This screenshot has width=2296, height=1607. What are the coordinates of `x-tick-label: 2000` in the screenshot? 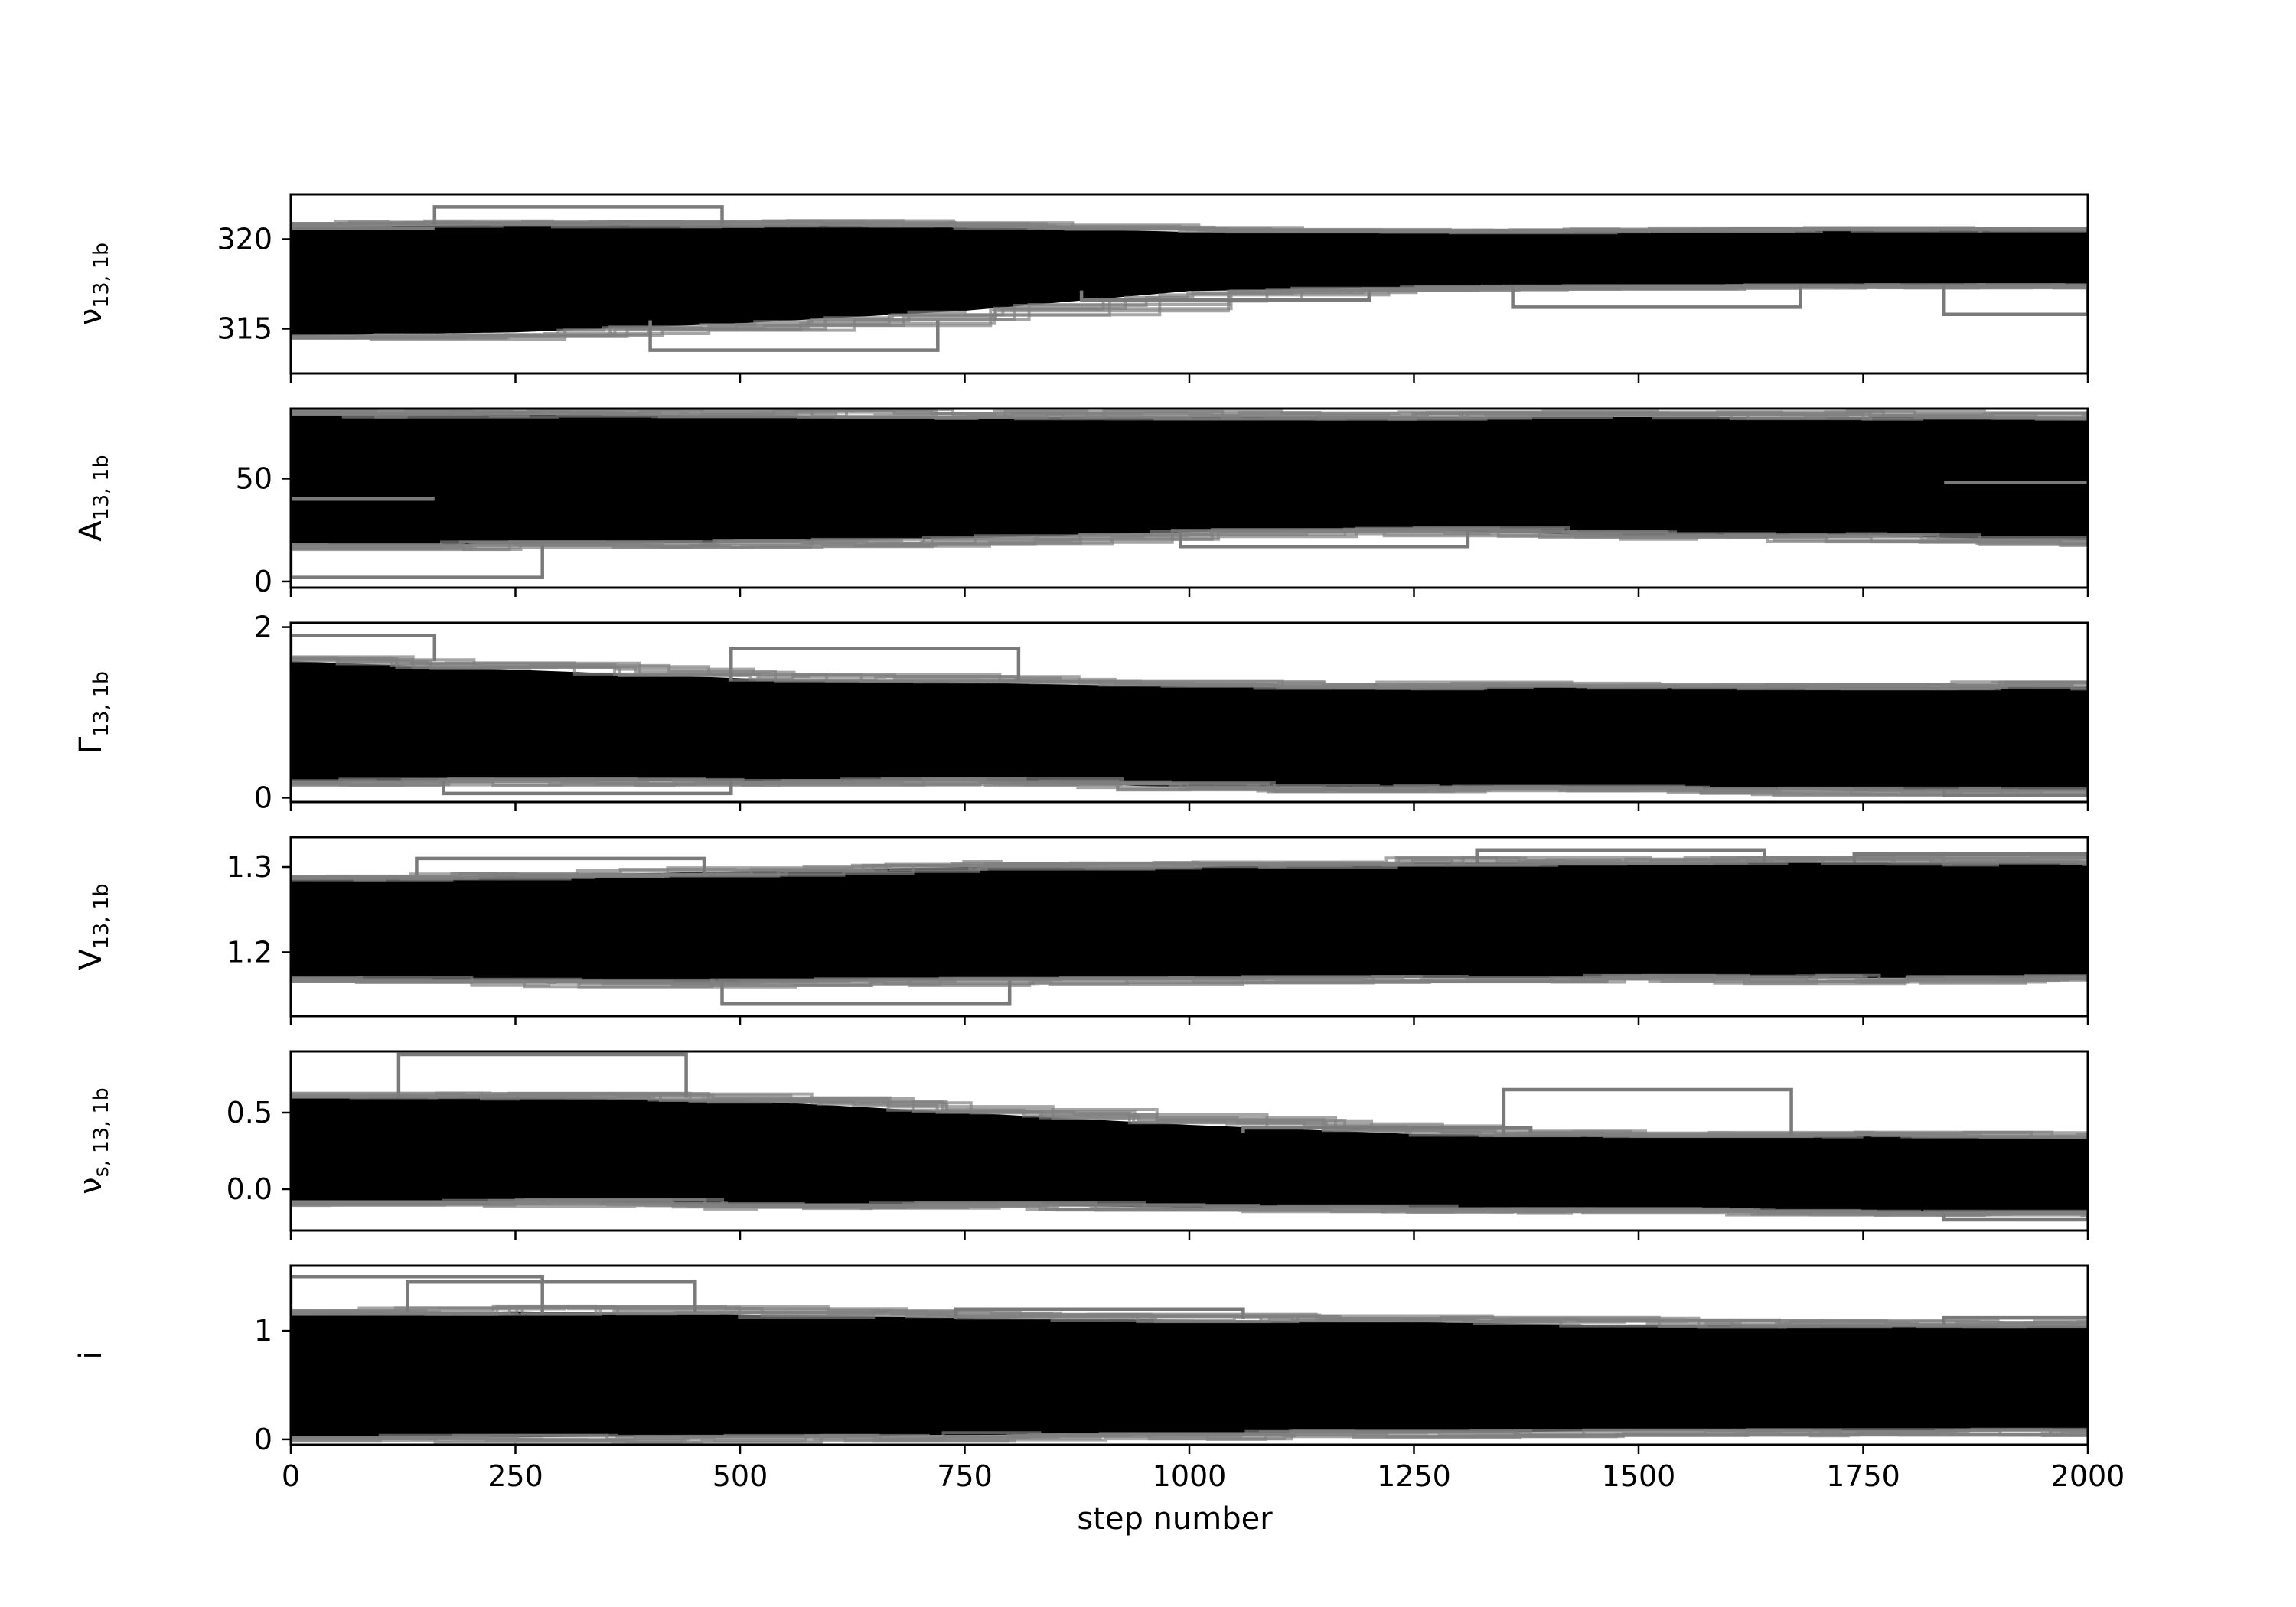 It's located at (2088, 1476).